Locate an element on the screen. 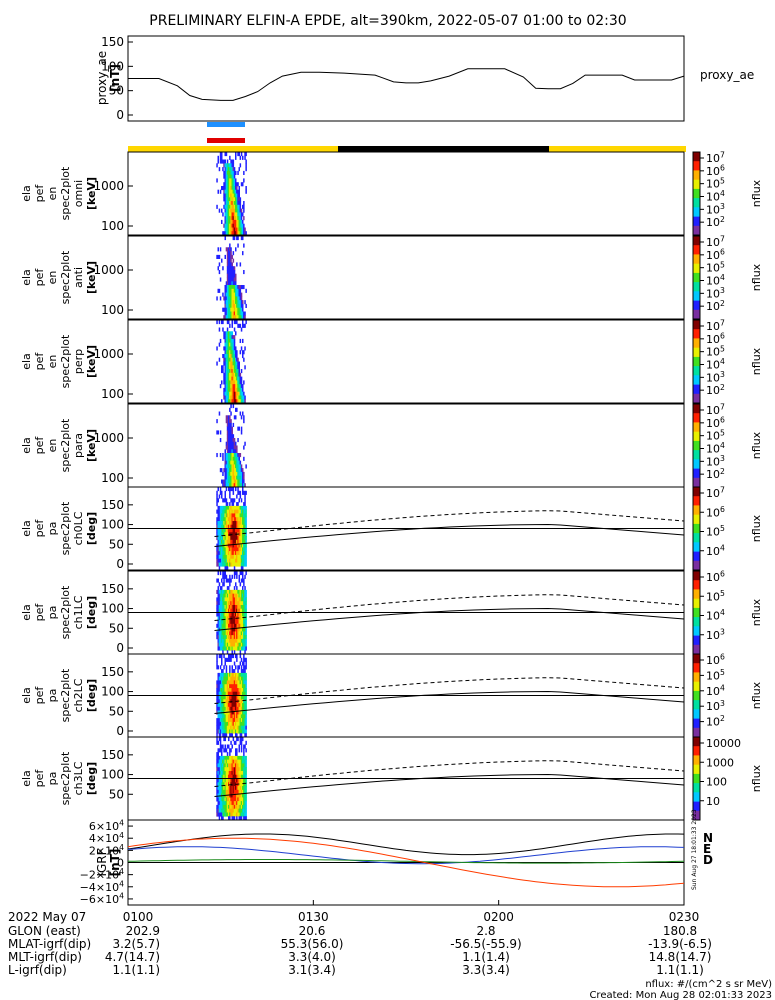 The image size is (775, 1000). ephemeris-row-label: GLON (east) is located at coordinates (44, 931).